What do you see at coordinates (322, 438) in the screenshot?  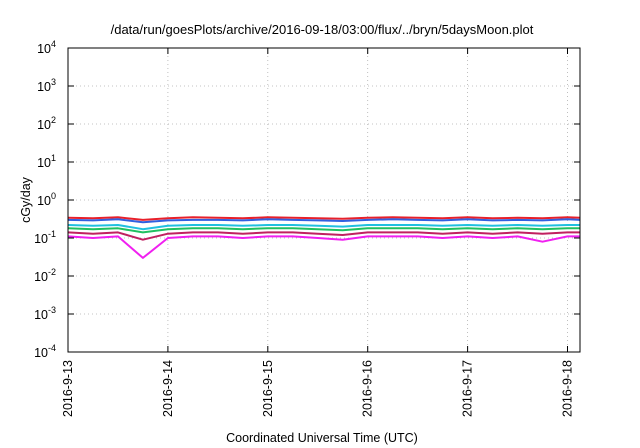 I see `x-axis-label: Coordinated Universal Time (UTC)` at bounding box center [322, 438].